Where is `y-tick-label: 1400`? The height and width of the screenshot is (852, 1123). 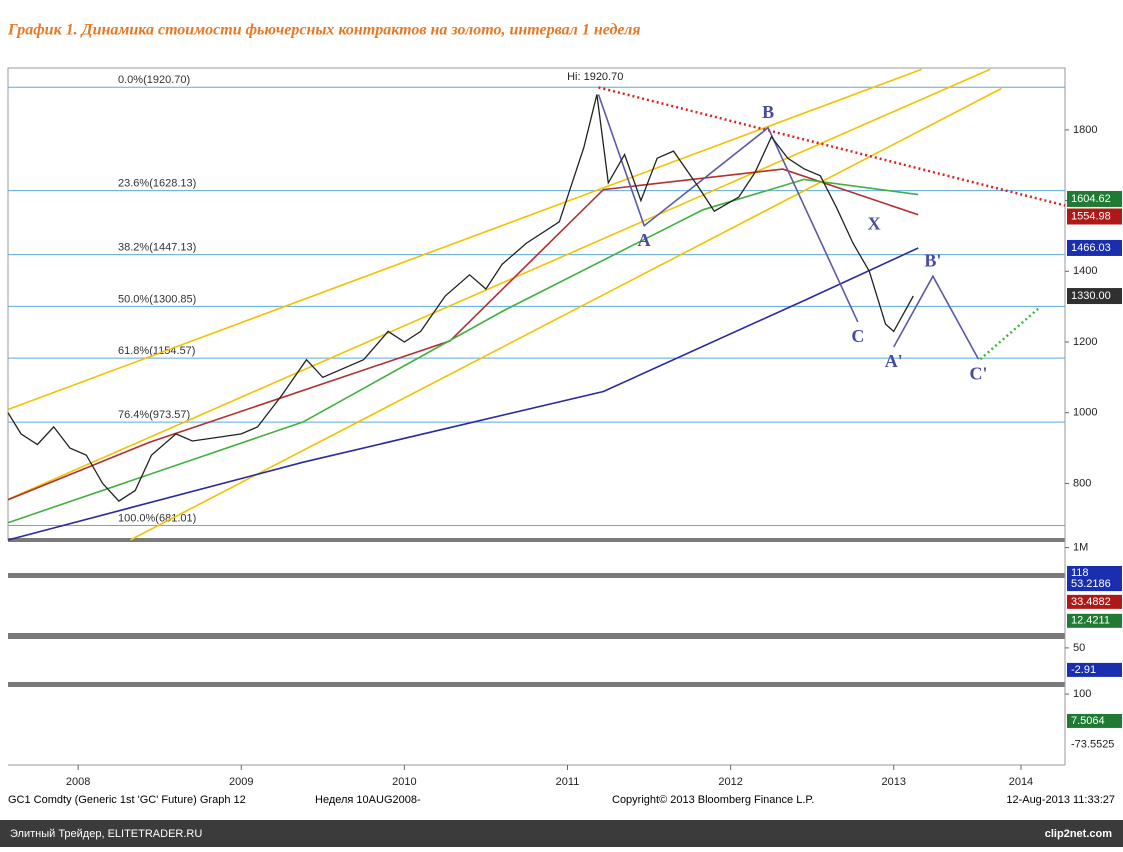
y-tick-label: 1400 is located at coordinates (1085, 271).